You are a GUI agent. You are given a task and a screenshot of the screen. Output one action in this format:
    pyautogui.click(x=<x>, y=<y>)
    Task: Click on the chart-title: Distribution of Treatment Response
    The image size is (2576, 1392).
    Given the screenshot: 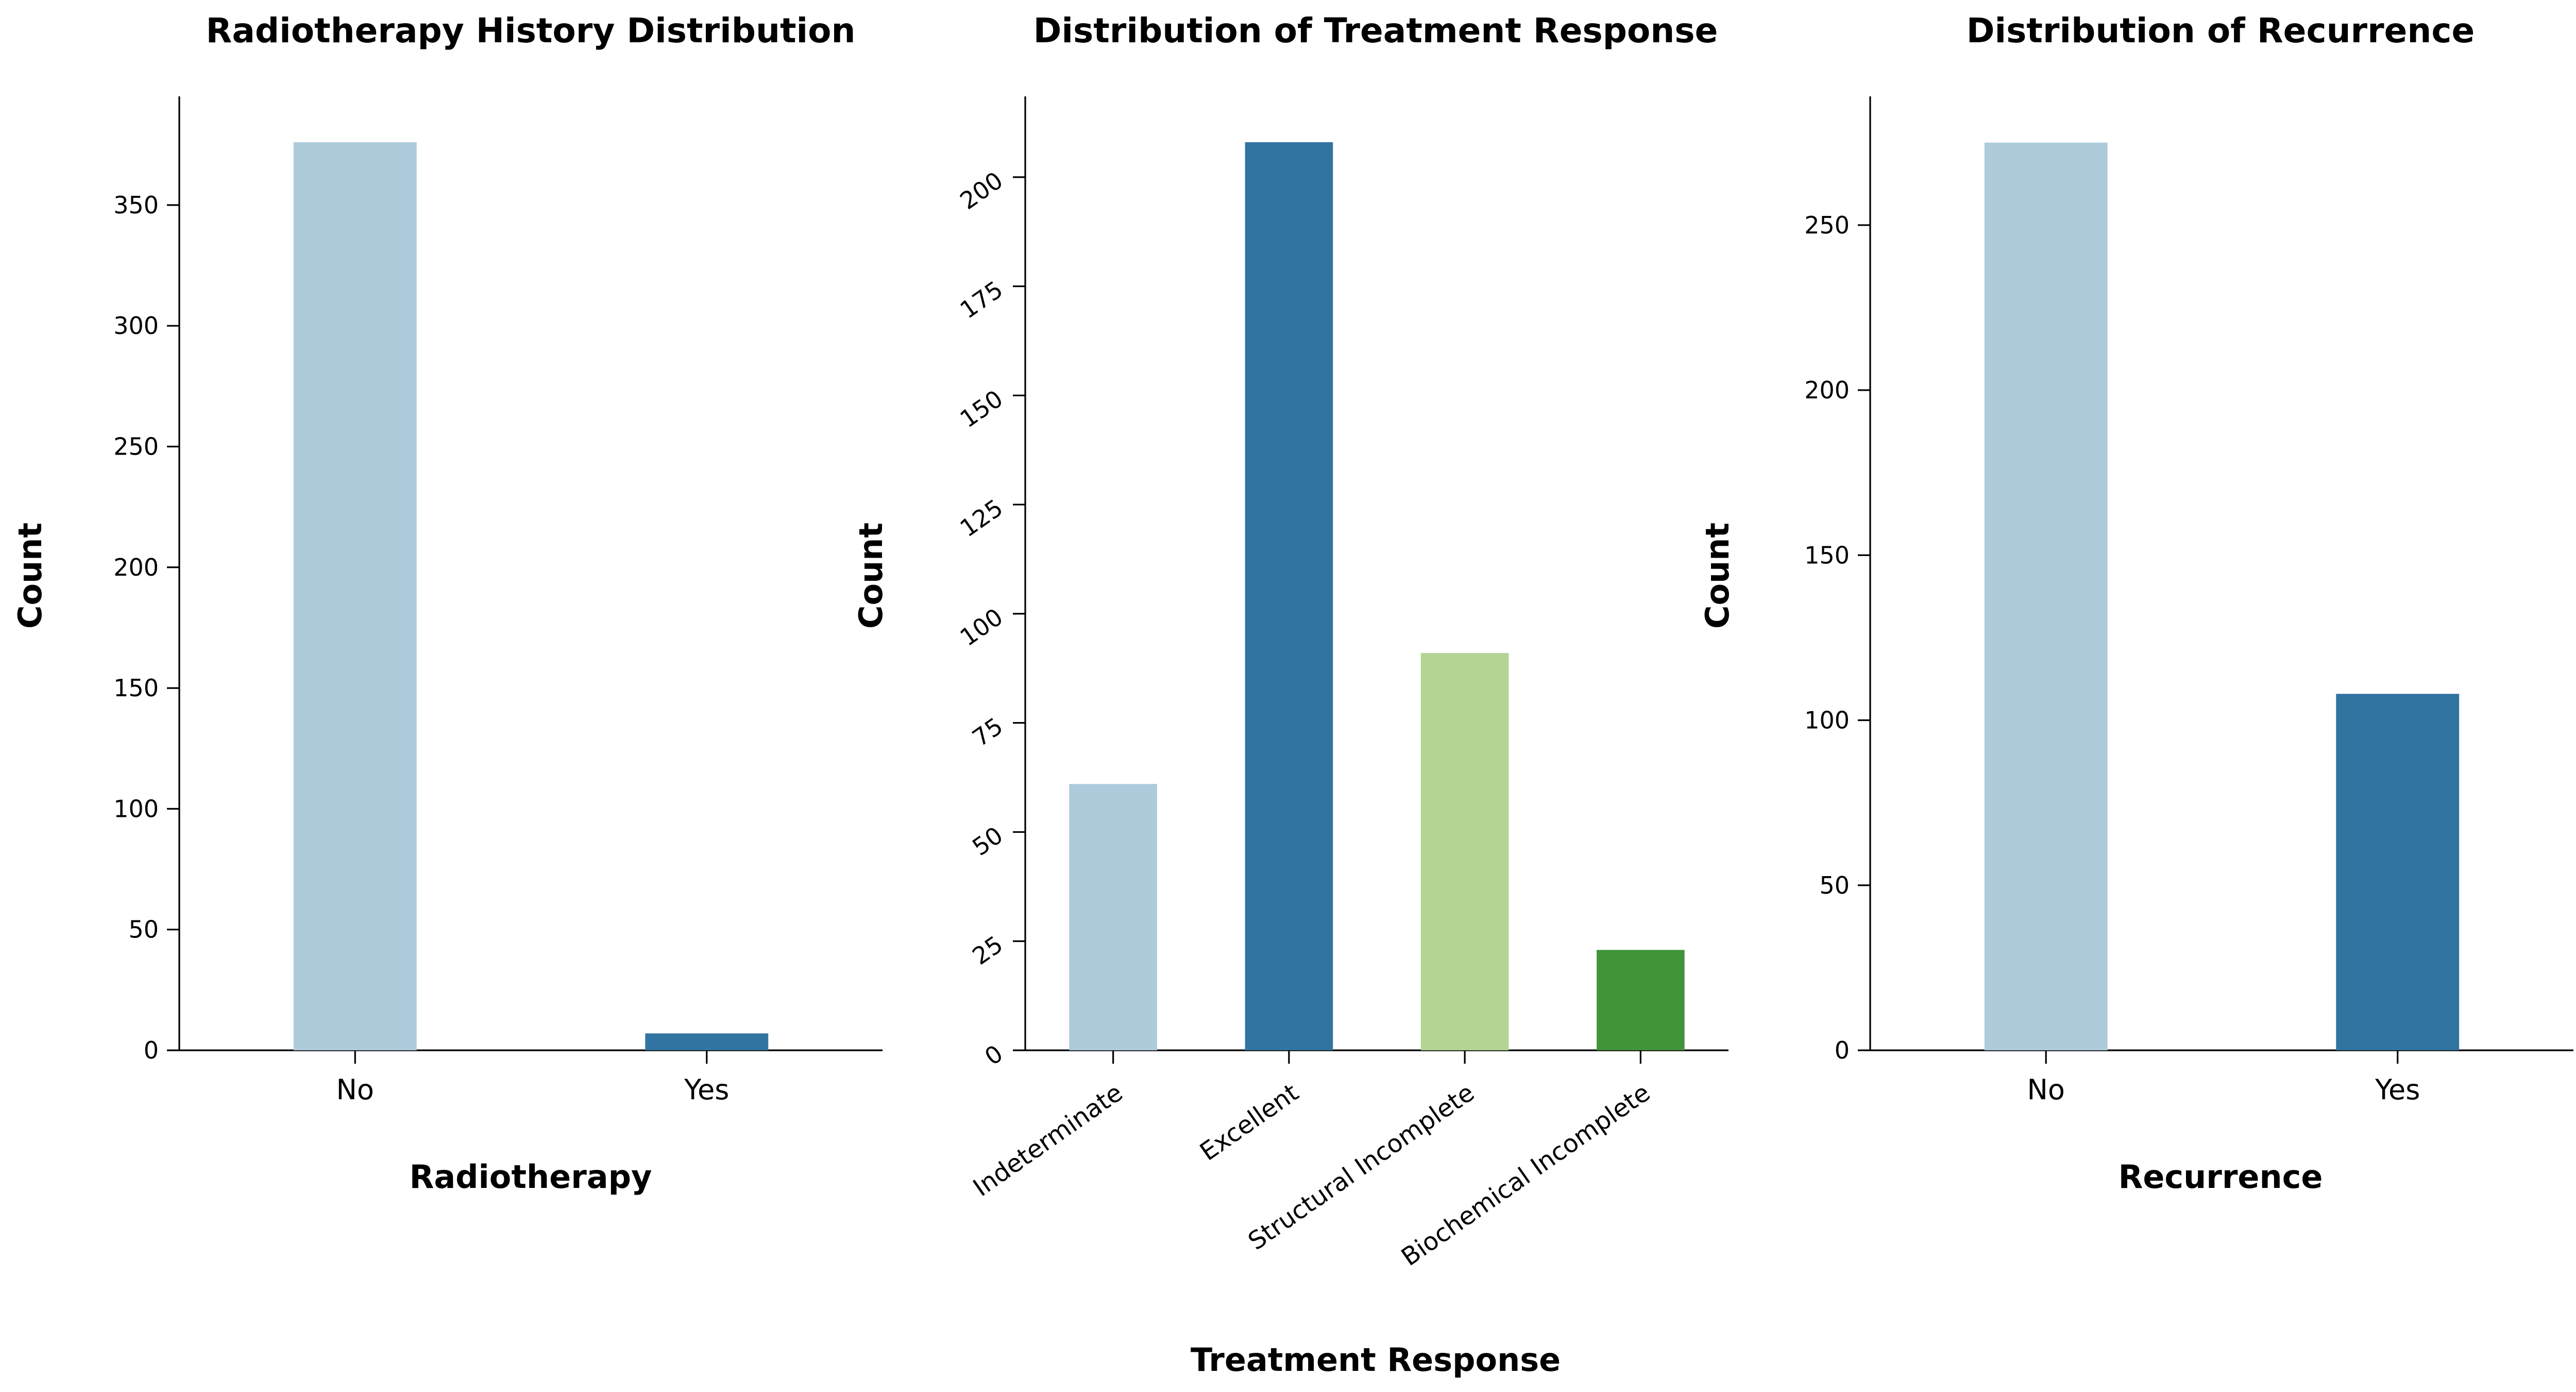 What is the action you would take?
    pyautogui.click(x=1375, y=31)
    